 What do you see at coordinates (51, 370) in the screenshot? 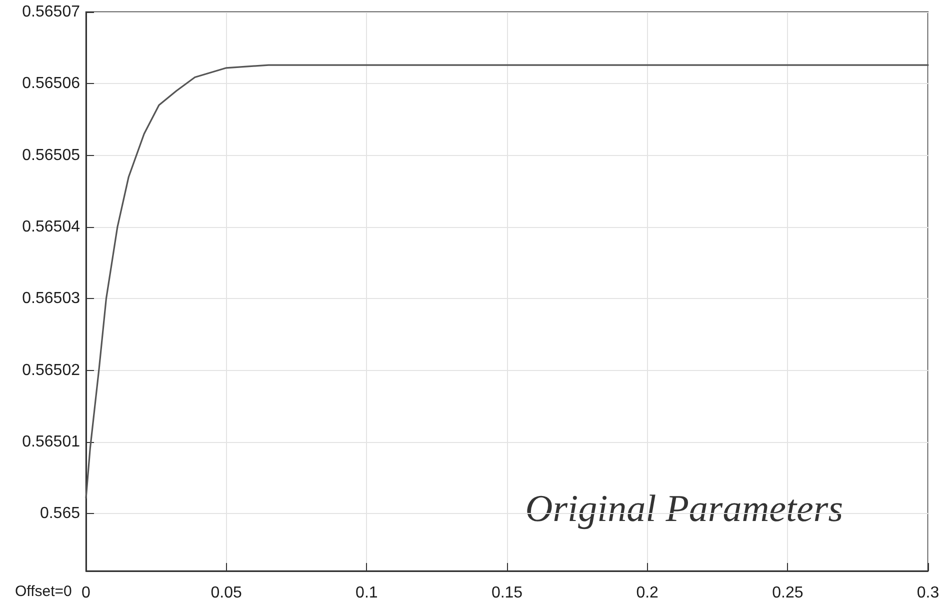
I see `y-tick-label: 0.56502` at bounding box center [51, 370].